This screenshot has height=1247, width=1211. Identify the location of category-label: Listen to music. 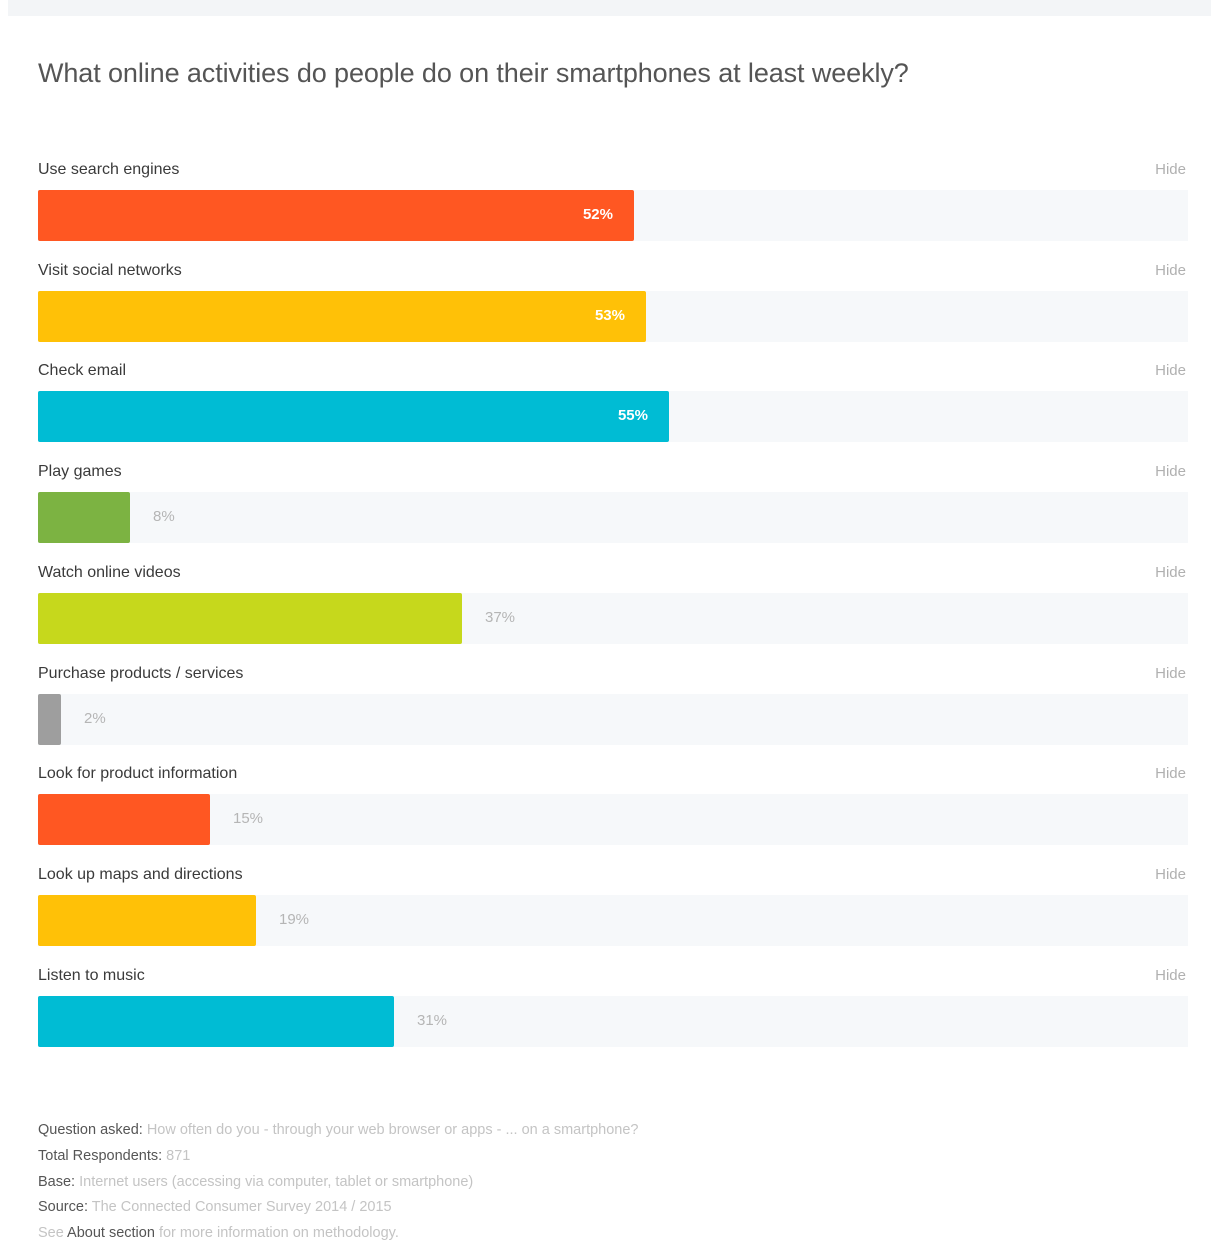
(91, 975).